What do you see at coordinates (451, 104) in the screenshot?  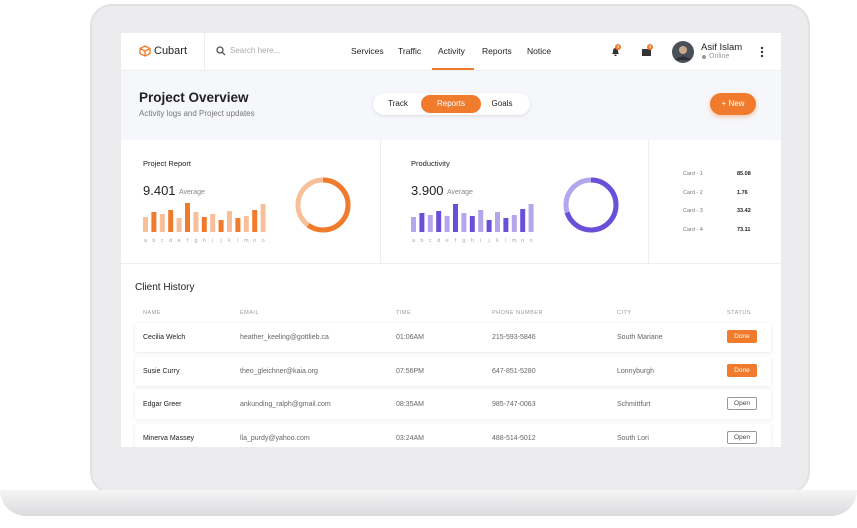 I see `tab: Reports` at bounding box center [451, 104].